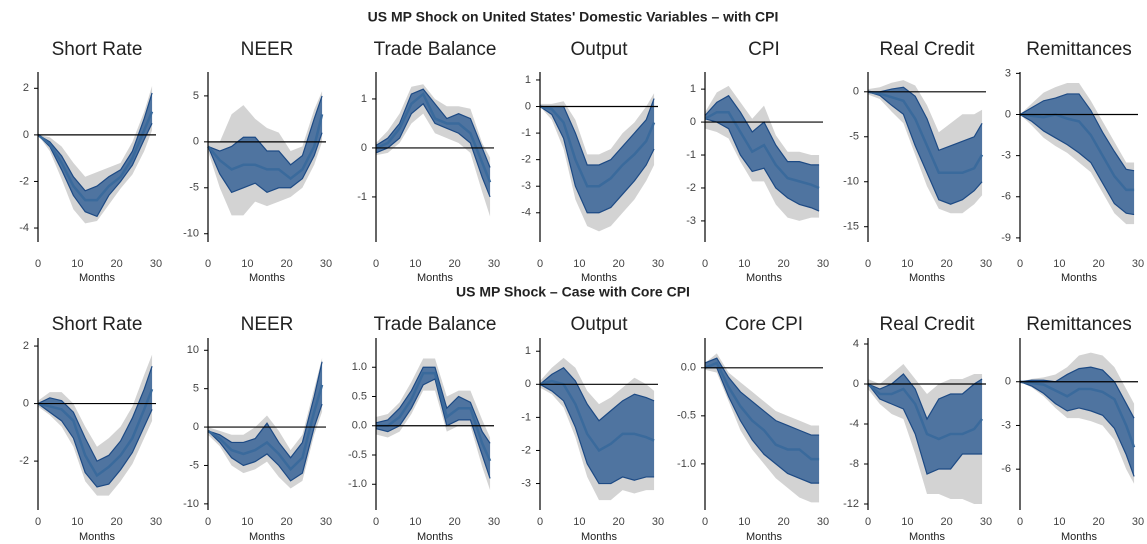 The width and height of the screenshot is (1147, 544). What do you see at coordinates (851, 227) in the screenshot?
I see `y-tick-label: -15` at bounding box center [851, 227].